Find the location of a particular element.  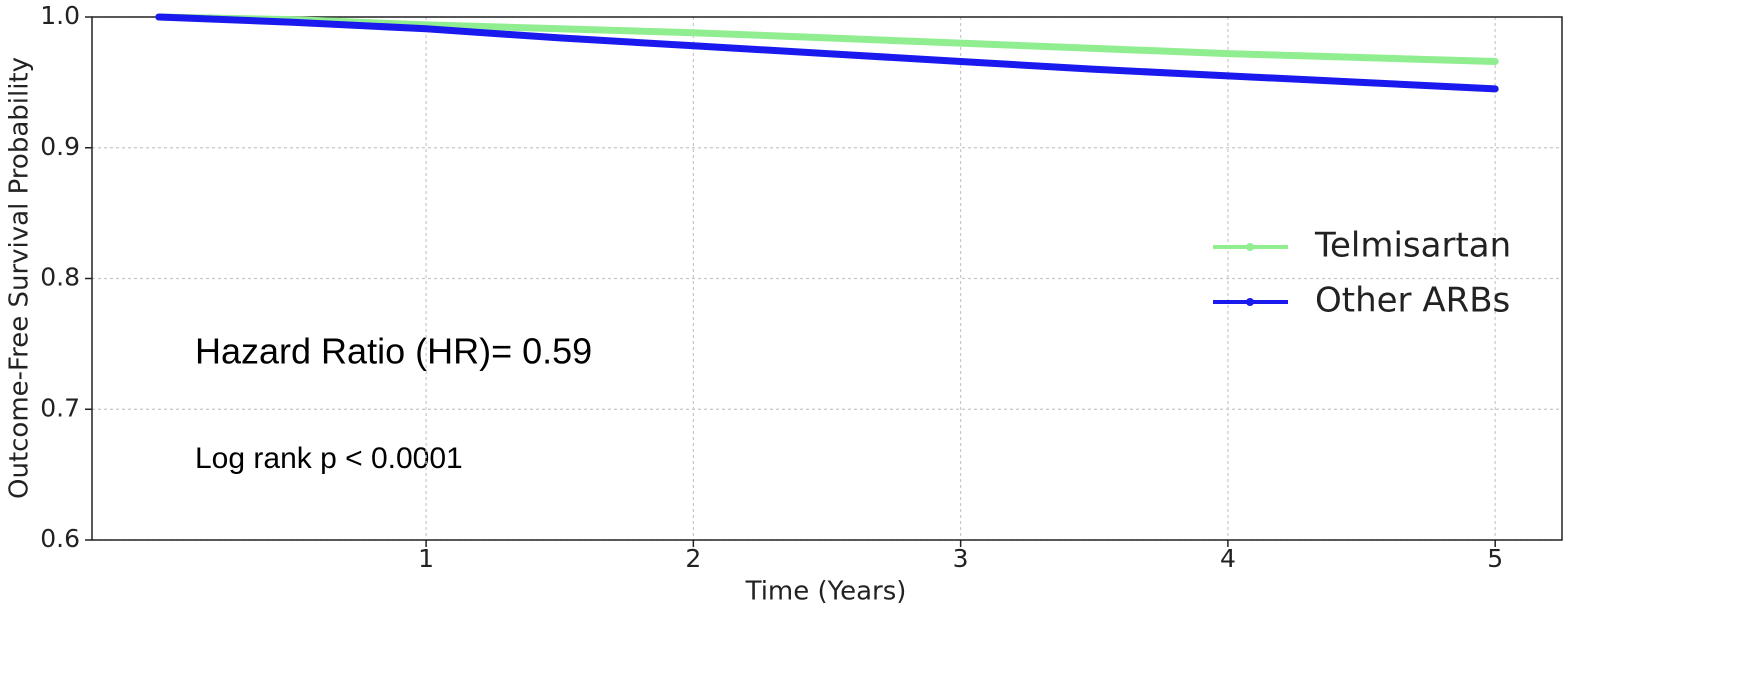

legend-label: Telmisartan is located at coordinates (1412, 246).